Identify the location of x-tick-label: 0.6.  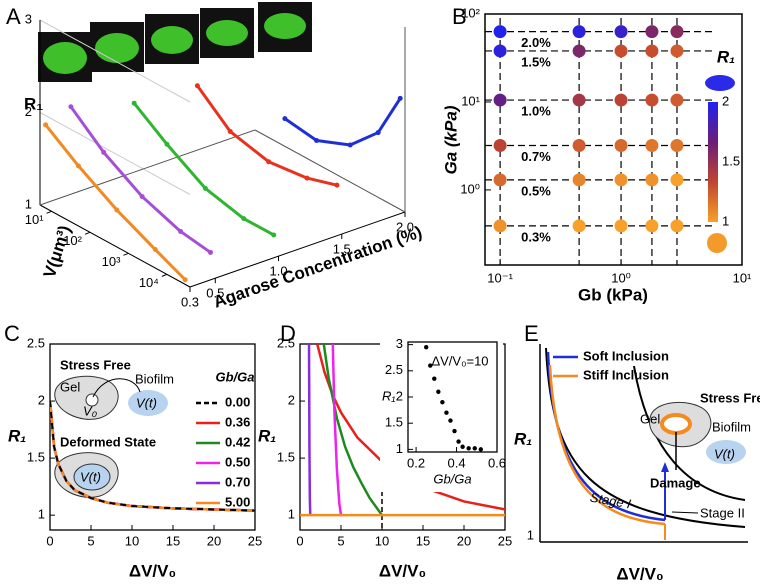
(497, 462).